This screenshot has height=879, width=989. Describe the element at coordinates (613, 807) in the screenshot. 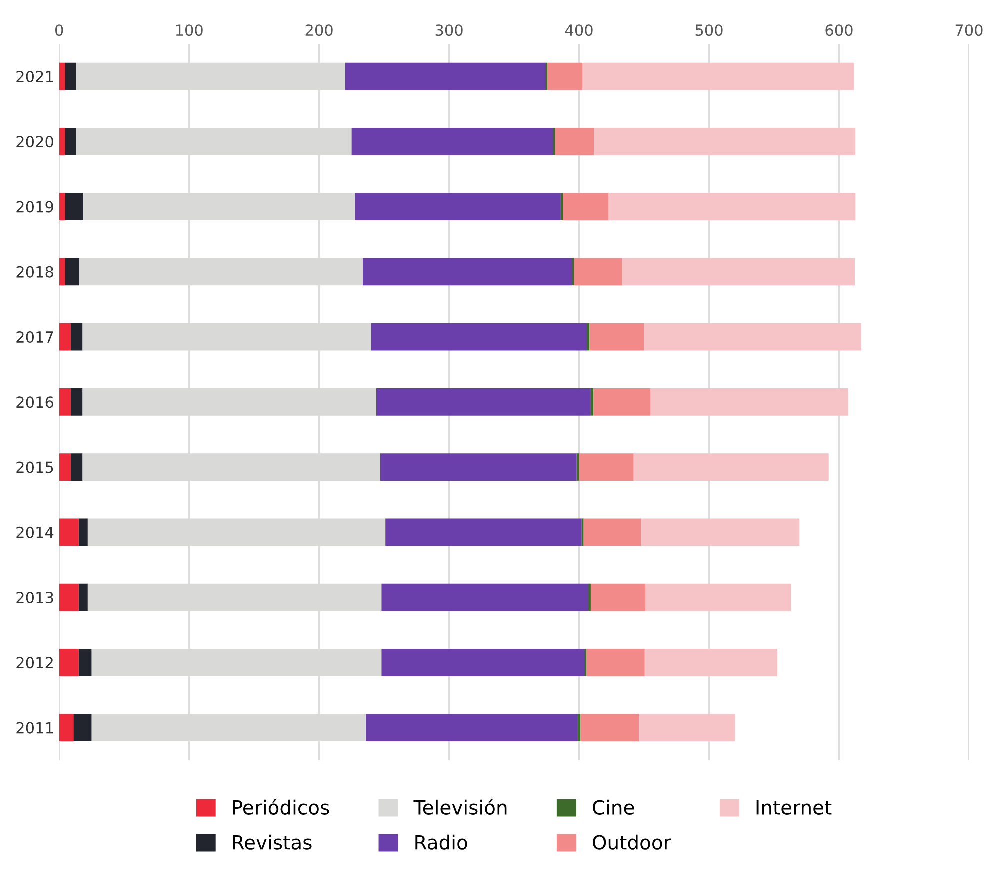

I see `legend-label: Cine` at that location.